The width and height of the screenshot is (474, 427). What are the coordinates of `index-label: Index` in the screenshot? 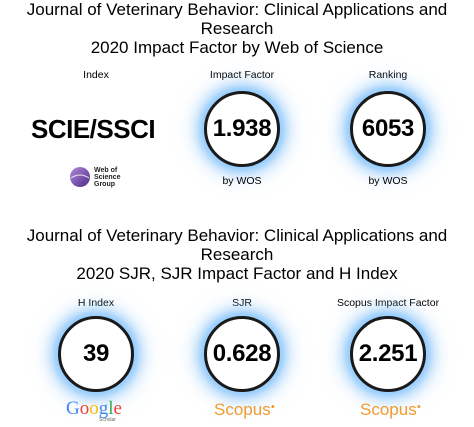 It's located at (96, 75).